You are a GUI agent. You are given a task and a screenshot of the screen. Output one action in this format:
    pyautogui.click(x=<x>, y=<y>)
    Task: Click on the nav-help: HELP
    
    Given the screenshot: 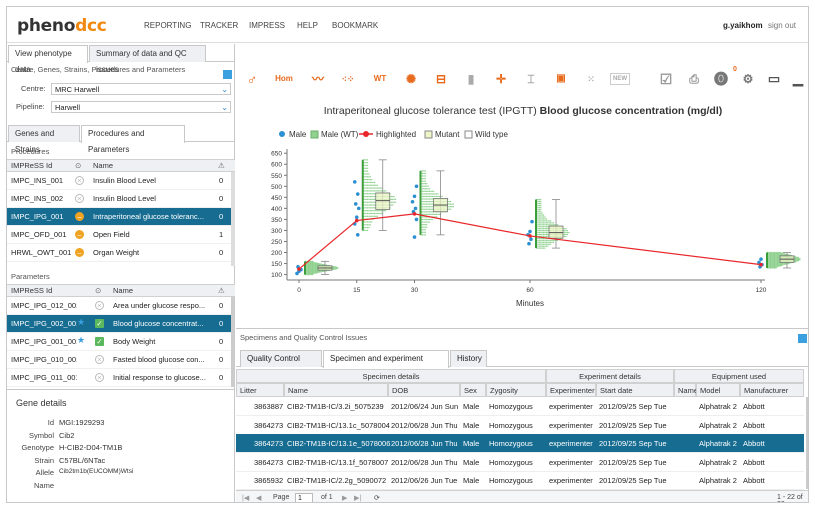 What is the action you would take?
    pyautogui.click(x=307, y=25)
    